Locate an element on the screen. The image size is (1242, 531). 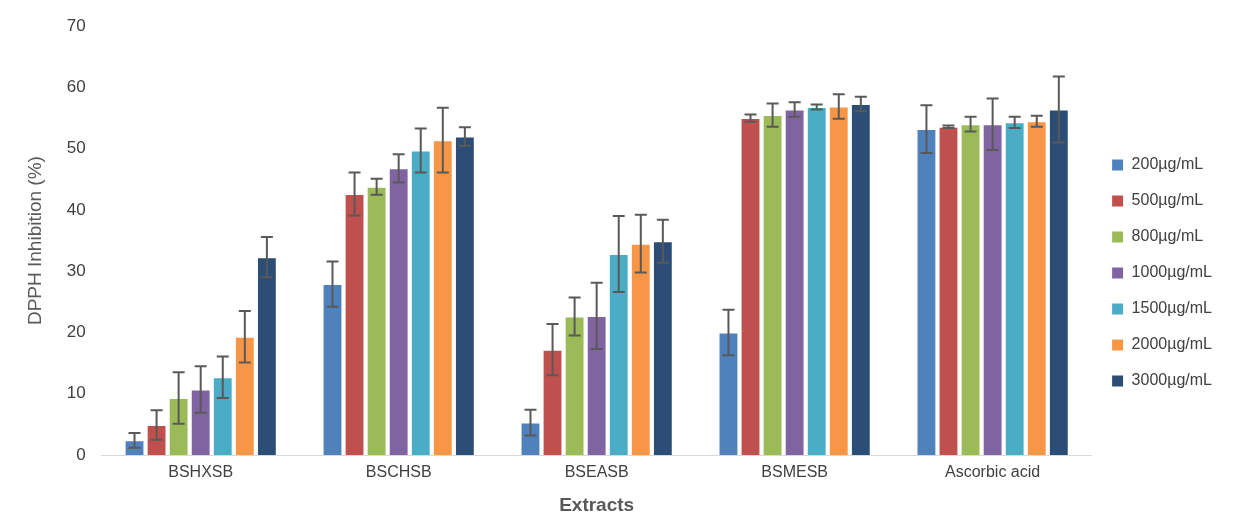
legend-label: 2000µg/mL is located at coordinates (1172, 344).